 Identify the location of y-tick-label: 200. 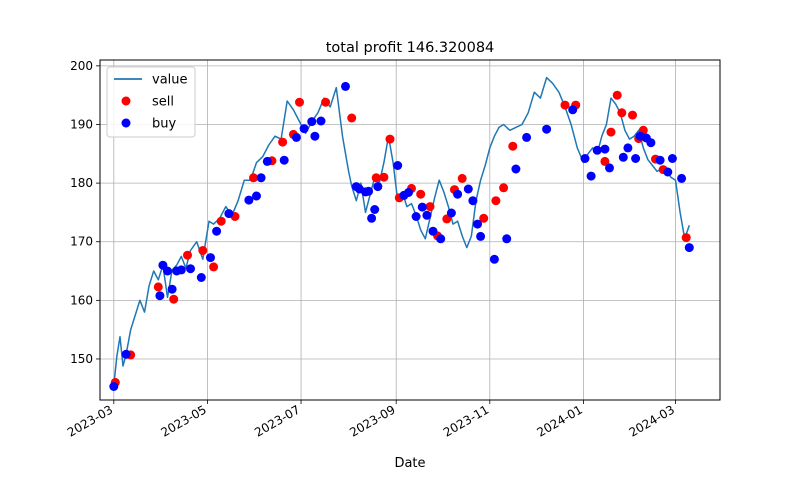
(81, 66).